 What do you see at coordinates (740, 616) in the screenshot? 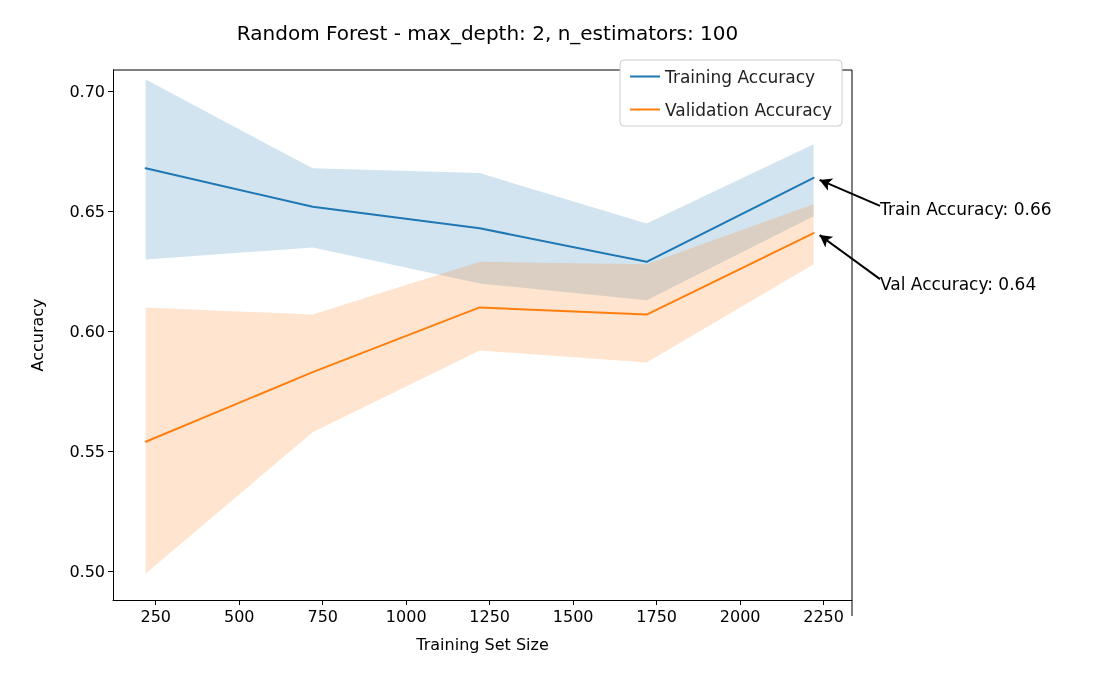
I see `x-tick-label: 2000` at bounding box center [740, 616].